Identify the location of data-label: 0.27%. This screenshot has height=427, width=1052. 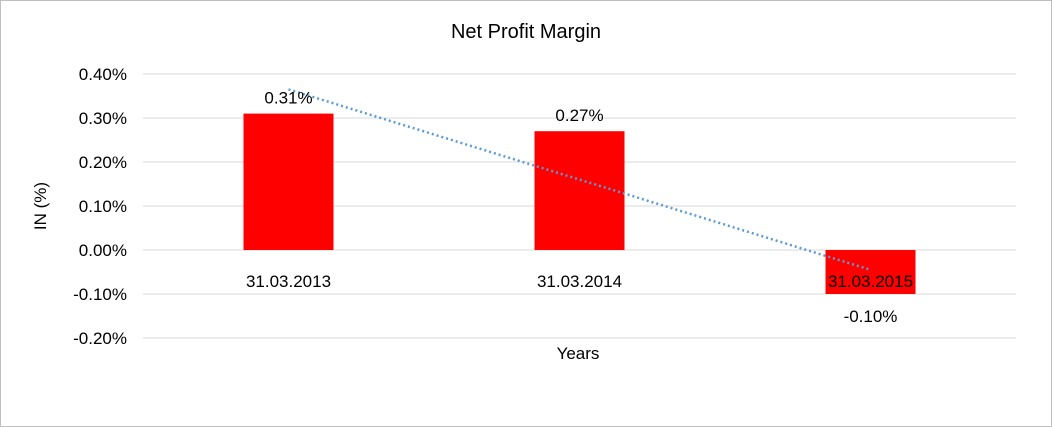
(579, 115).